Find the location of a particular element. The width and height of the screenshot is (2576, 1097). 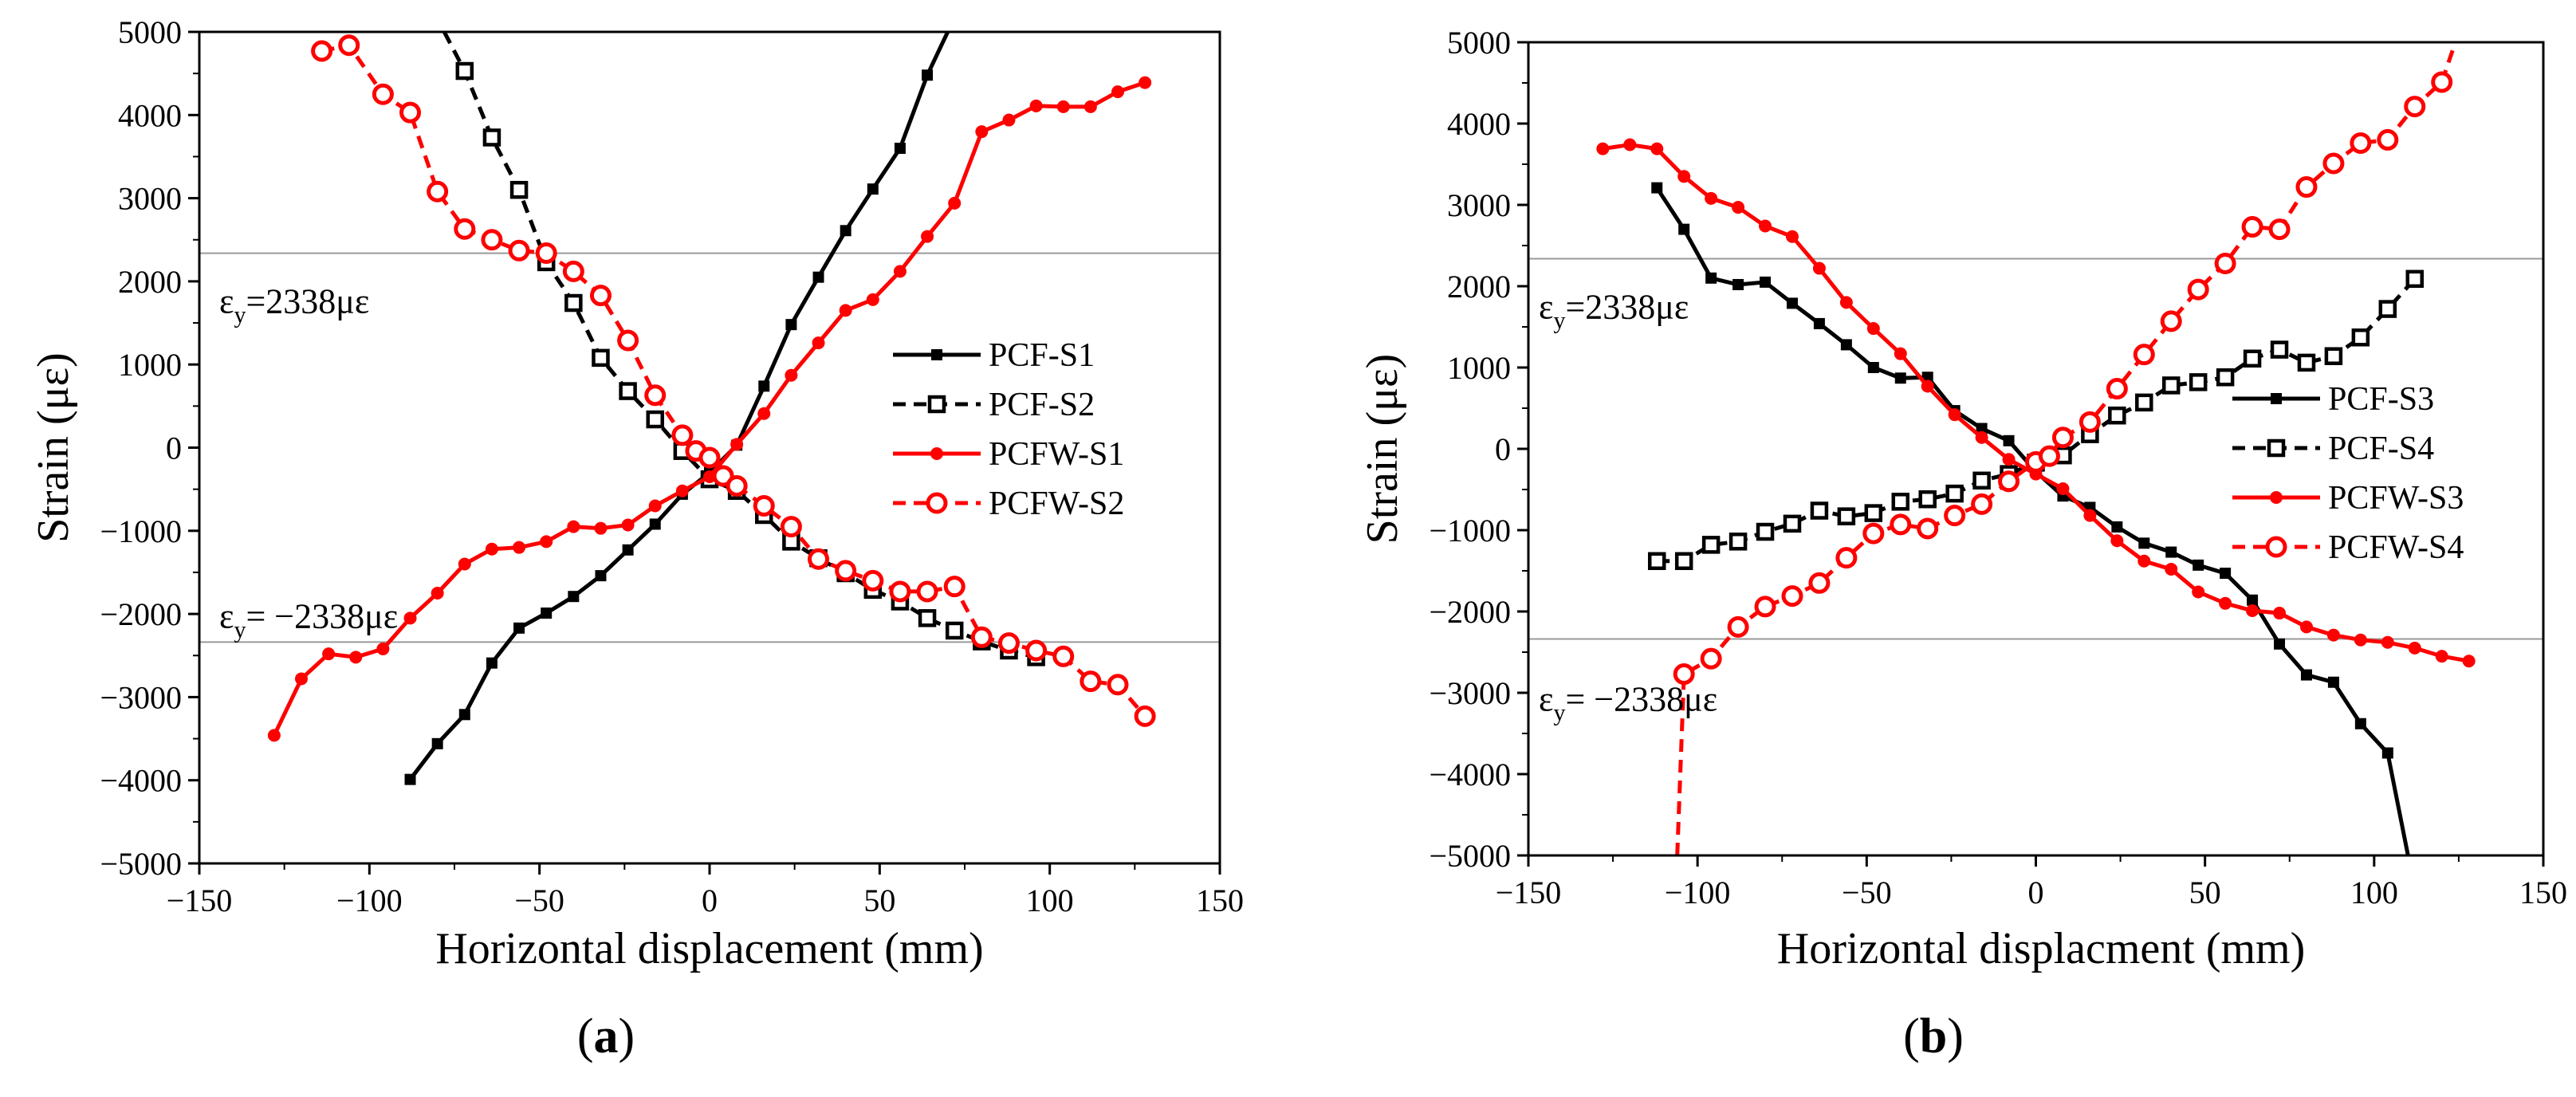

x-tick-label: −50 is located at coordinates (539, 901).